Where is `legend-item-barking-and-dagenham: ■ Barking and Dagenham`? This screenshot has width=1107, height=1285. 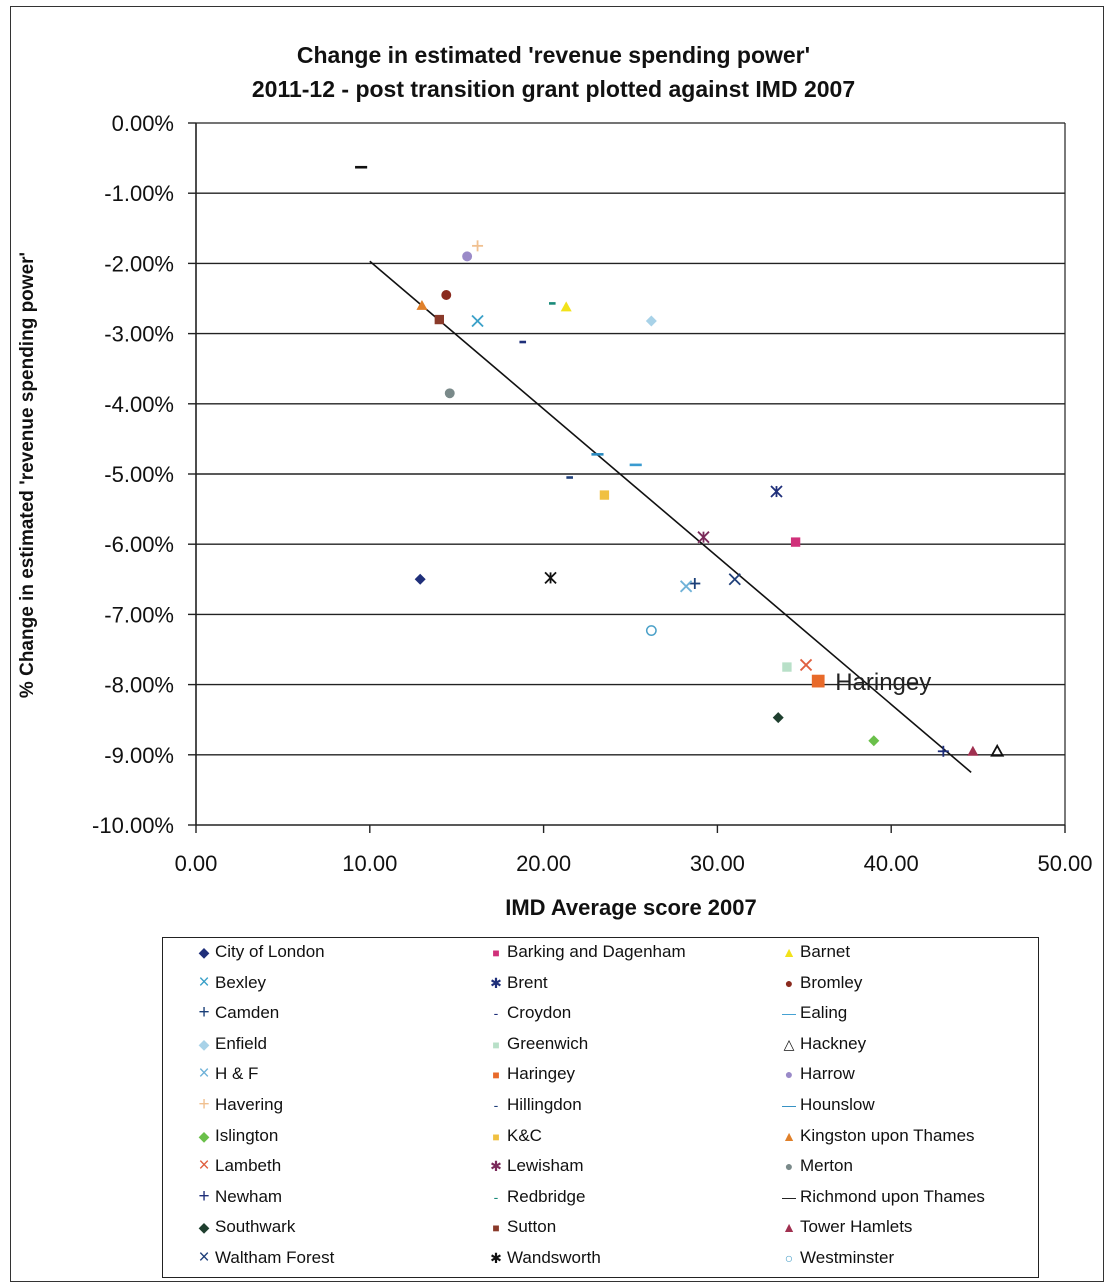
legend-item-barking-and-dagenham: ■ Barking and Dagenham is located at coordinates (586, 952).